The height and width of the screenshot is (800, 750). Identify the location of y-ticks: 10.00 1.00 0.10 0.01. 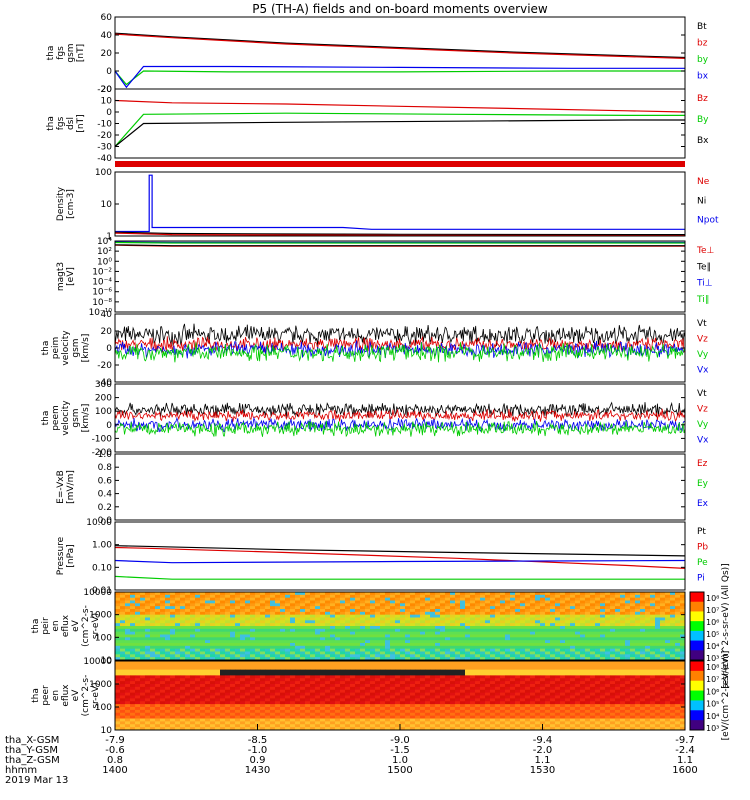
(385, 557).